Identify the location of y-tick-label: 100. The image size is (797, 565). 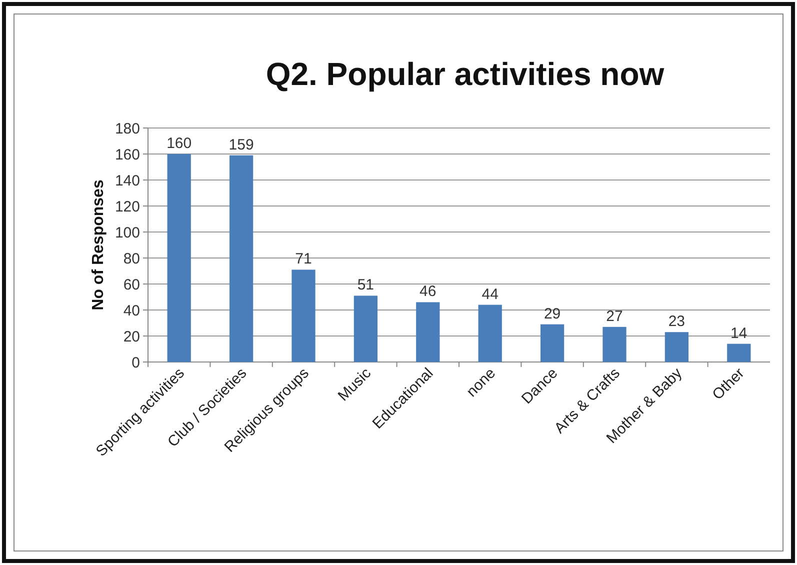
(127, 233).